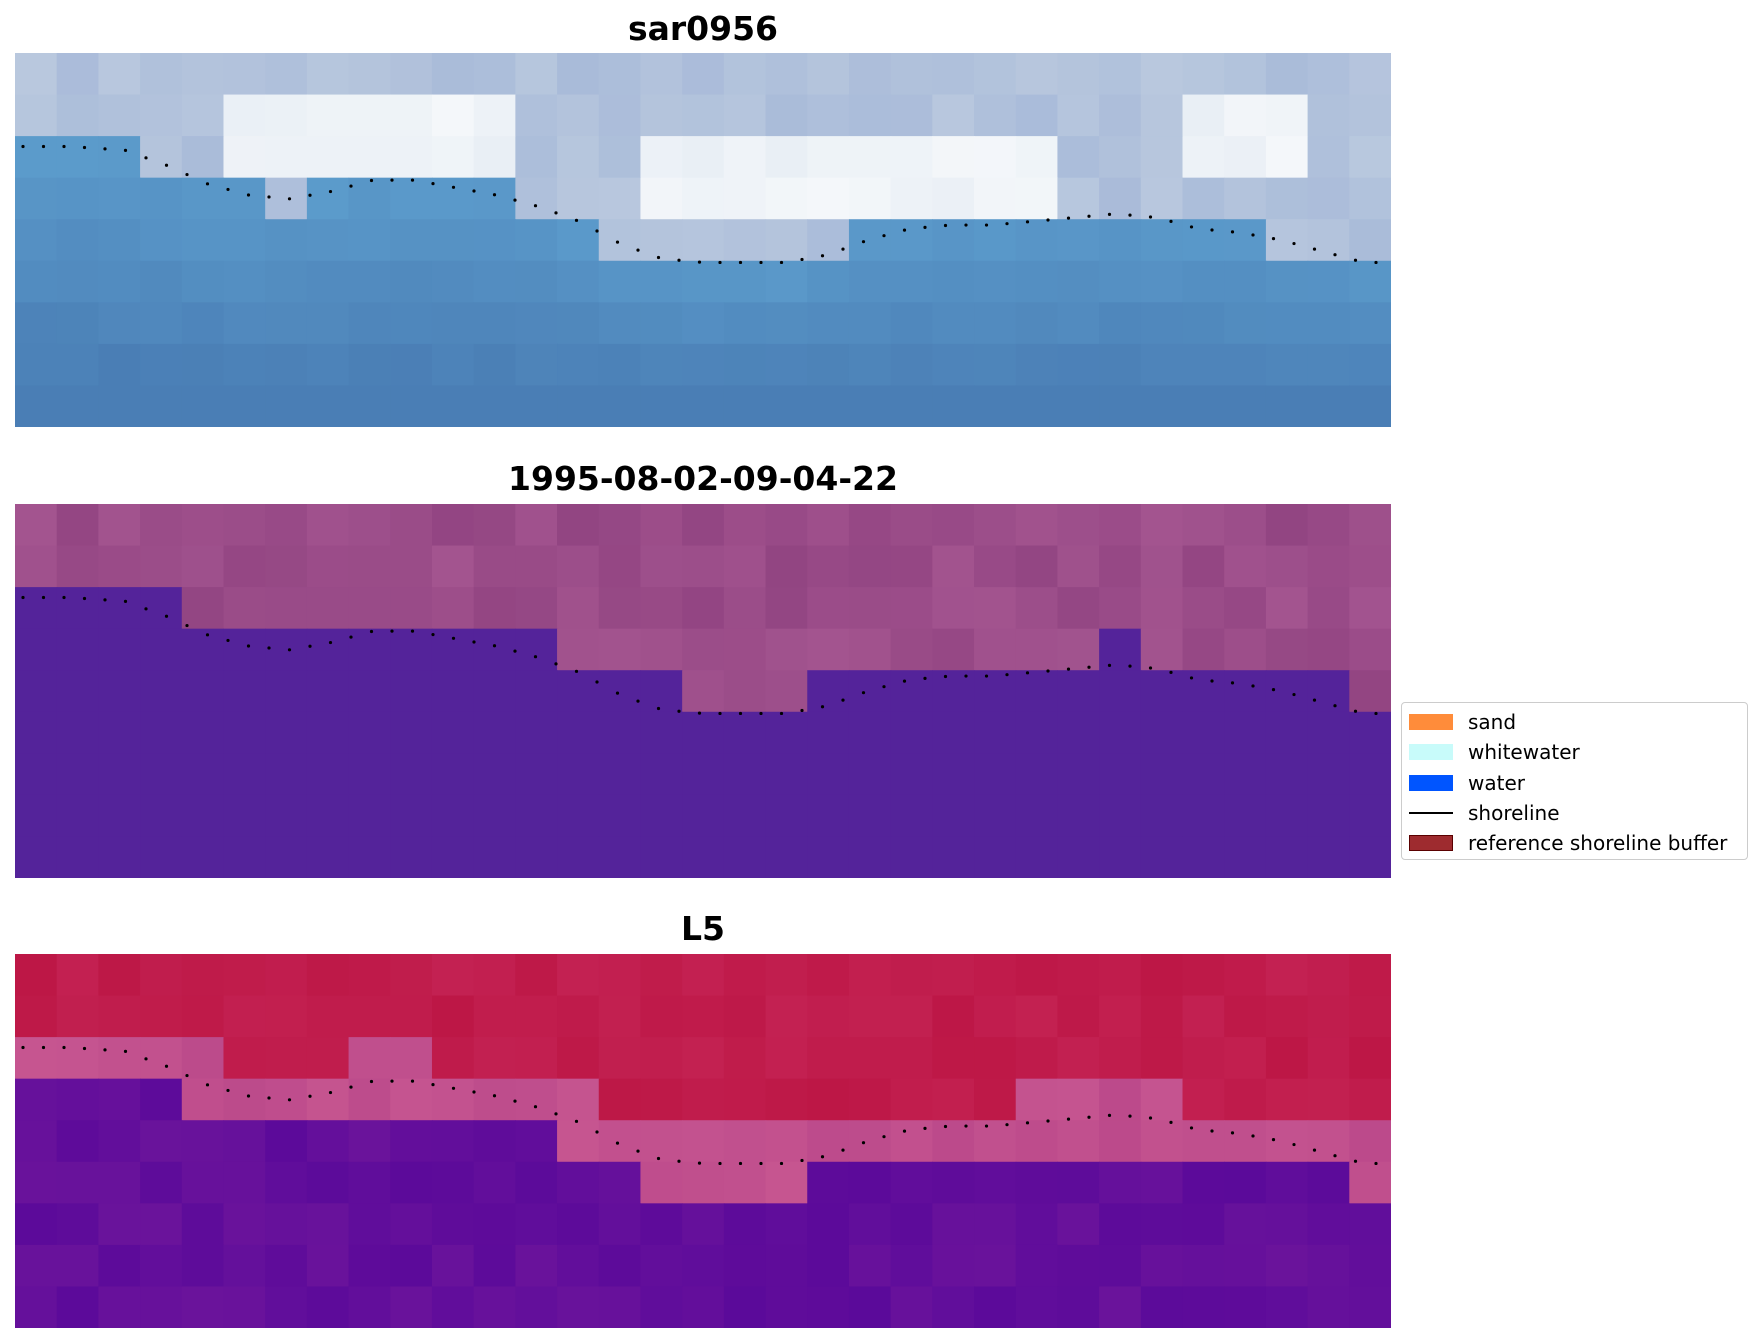  What do you see at coordinates (703, 28) in the screenshot?
I see `panel-title-1: sar0956` at bounding box center [703, 28].